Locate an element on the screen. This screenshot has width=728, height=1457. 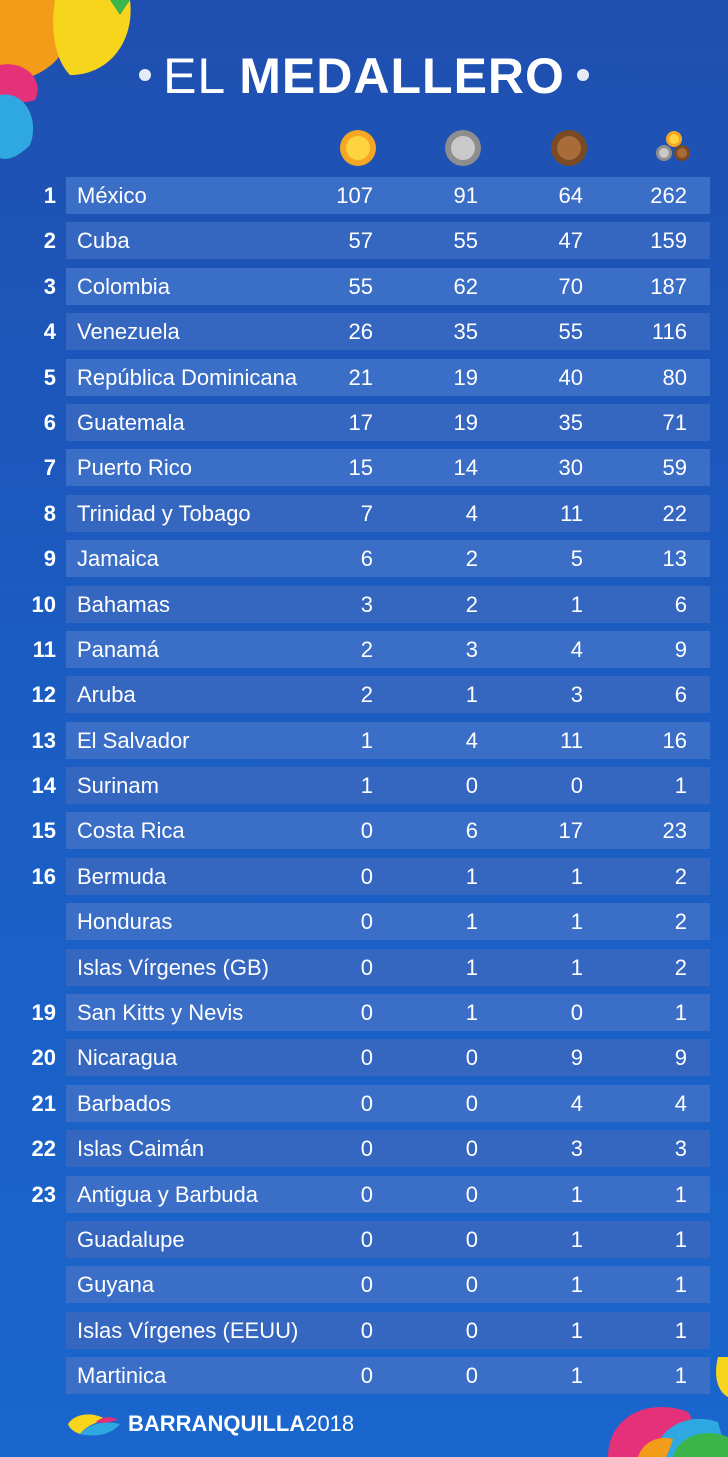
table-row: 20 Nicaragua 0 0 9 9 is located at coordinates (364, 1058).